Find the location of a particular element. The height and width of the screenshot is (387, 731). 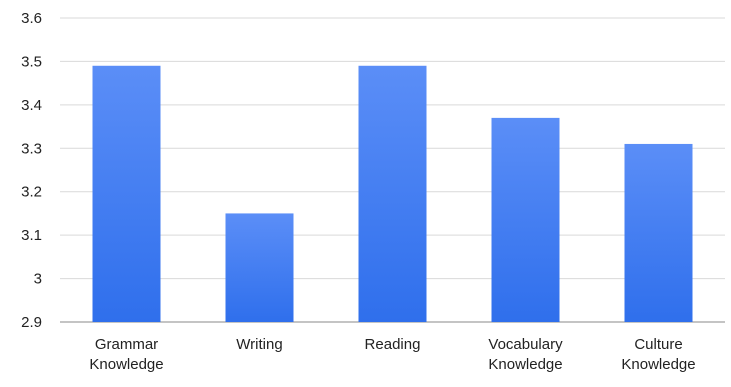

category-label: Grammar Knowledge is located at coordinates (126, 354).